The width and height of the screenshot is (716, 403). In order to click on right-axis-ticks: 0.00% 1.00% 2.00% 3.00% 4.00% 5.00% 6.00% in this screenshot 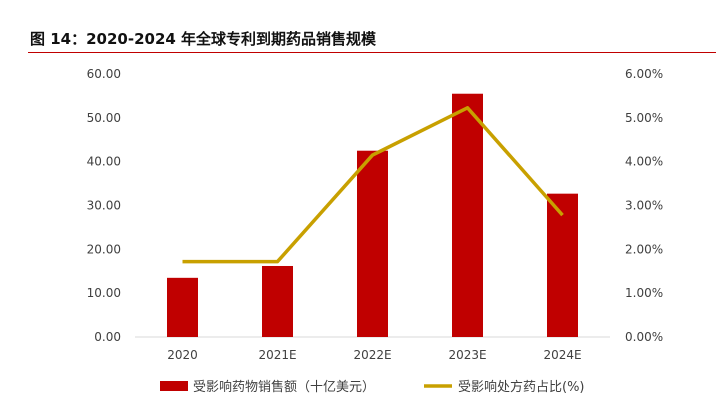, I will do `click(644, 205)`.